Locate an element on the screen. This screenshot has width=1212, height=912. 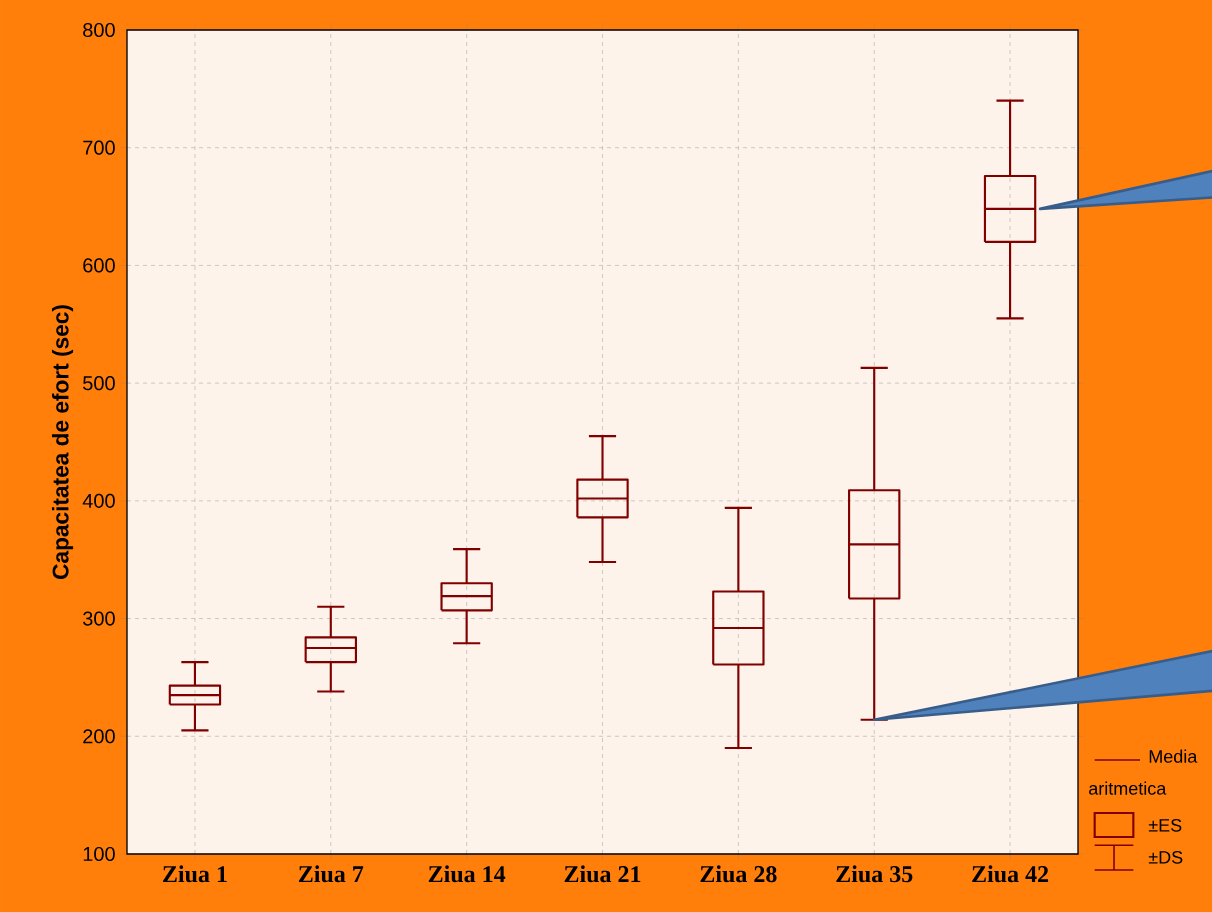
y-axis-title: Capacitatea de efort (sec) is located at coordinates (62, 442).